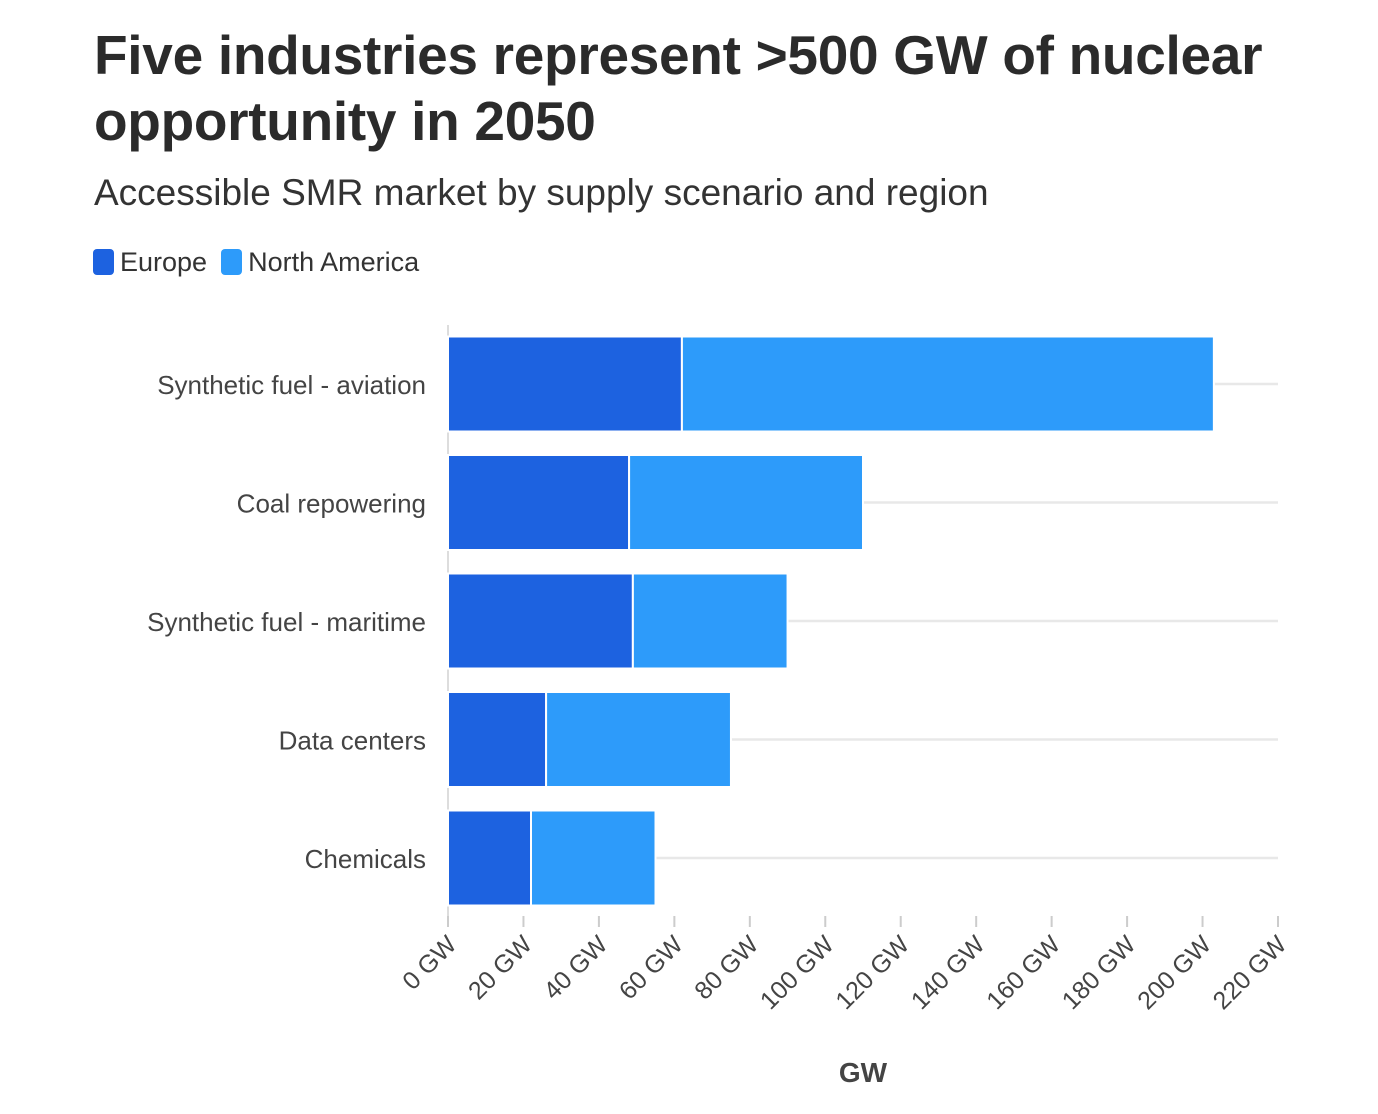  Describe the element at coordinates (726, 967) in the screenshot. I see `x-tick-label-80: 80 GW` at that location.